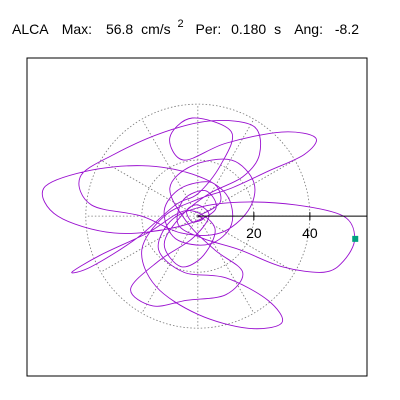 This screenshot has height=400, width=400. What do you see at coordinates (254, 233) in the screenshot?
I see `x-tick-label: 20` at bounding box center [254, 233].